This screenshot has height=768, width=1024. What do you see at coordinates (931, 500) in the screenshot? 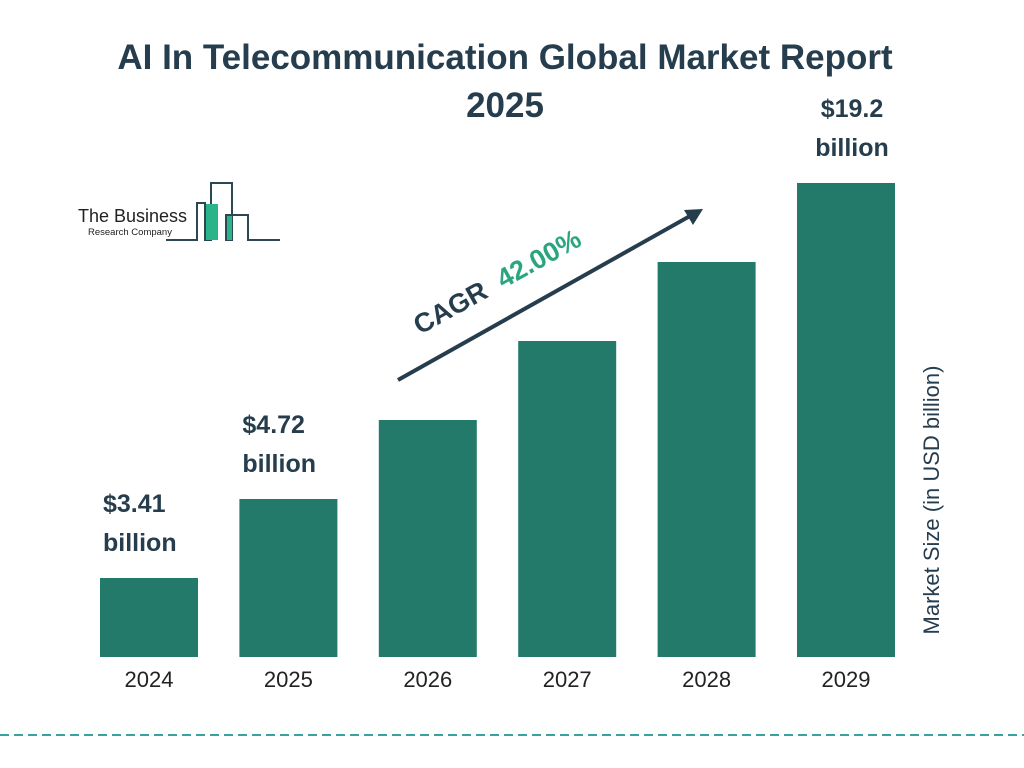
I see `y-axis-label: Market Size (in USD billion)` at bounding box center [931, 500].